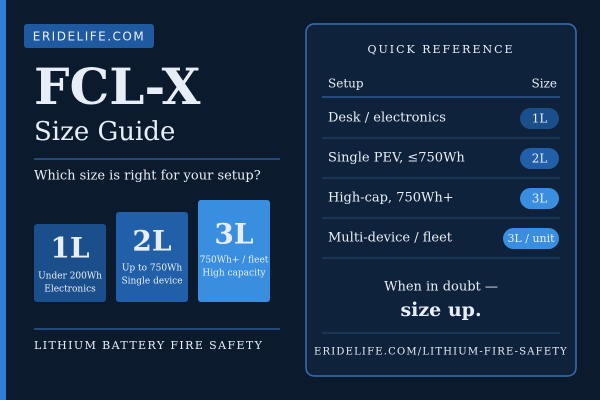 This screenshot has width=600, height=400. I want to click on size: 1L, so click(540, 119).